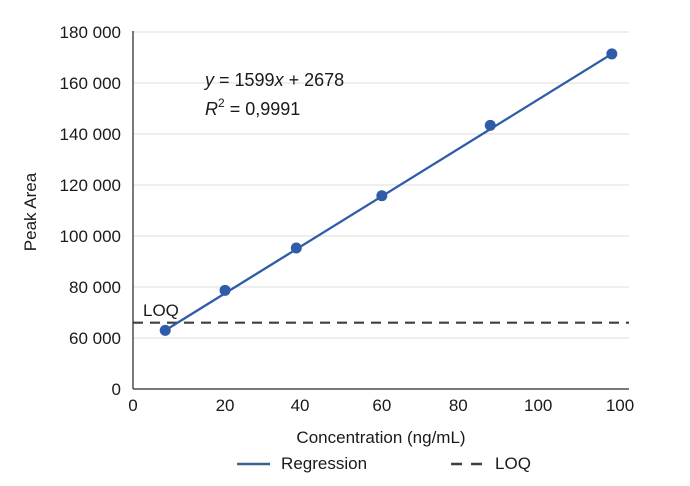 This screenshot has height=486, width=690. What do you see at coordinates (90, 185) in the screenshot?
I see `y-tick-label: 120 000` at bounding box center [90, 185].